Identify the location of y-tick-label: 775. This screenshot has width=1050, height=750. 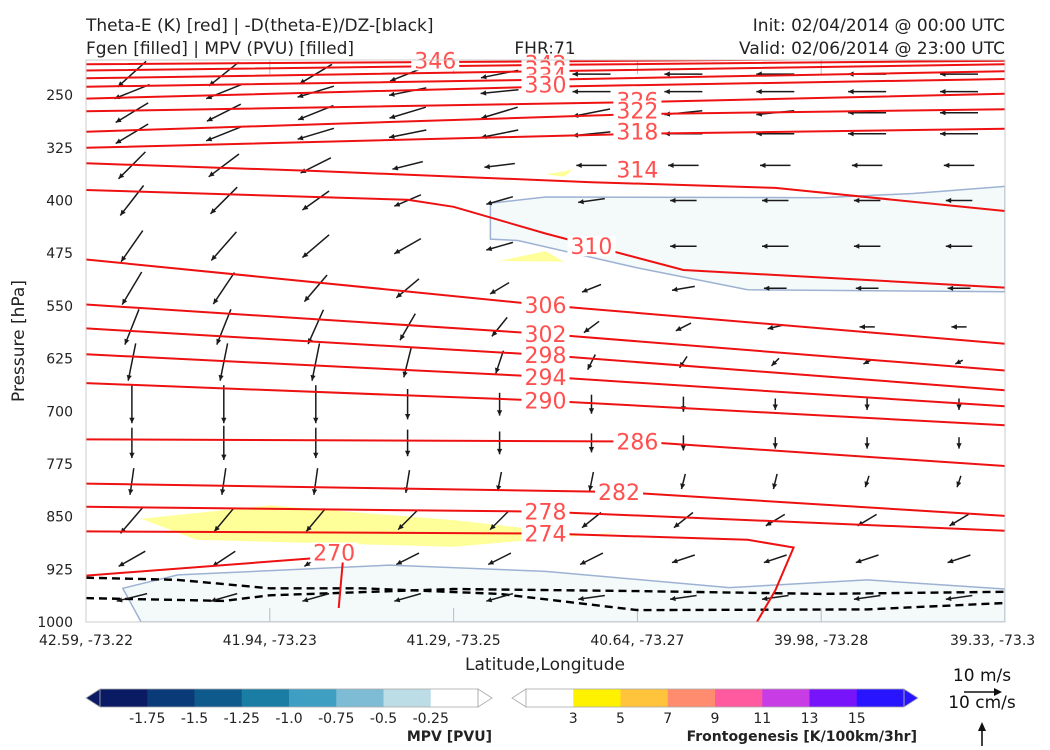
(59, 465).